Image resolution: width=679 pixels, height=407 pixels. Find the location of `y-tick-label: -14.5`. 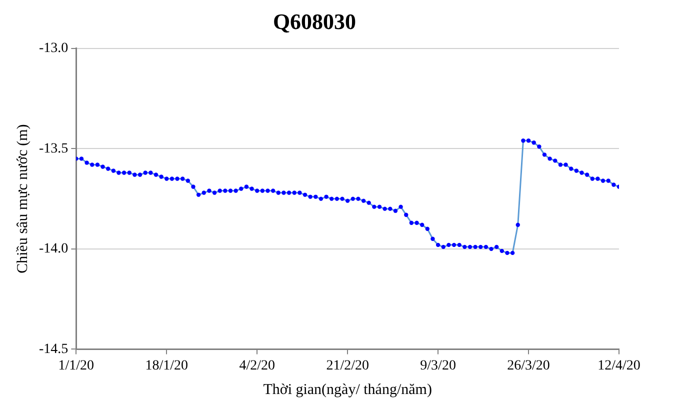

y-tick-label: -14.5 is located at coordinates (53, 349).